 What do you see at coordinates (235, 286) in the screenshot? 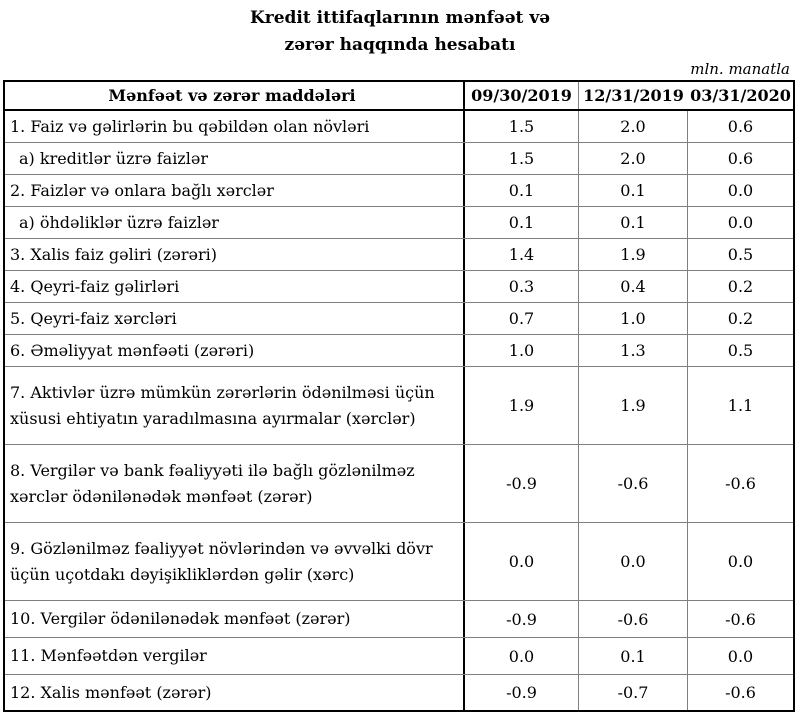
I see `row-label: 4. Qeyri-faiz gəlirləri` at bounding box center [235, 286].